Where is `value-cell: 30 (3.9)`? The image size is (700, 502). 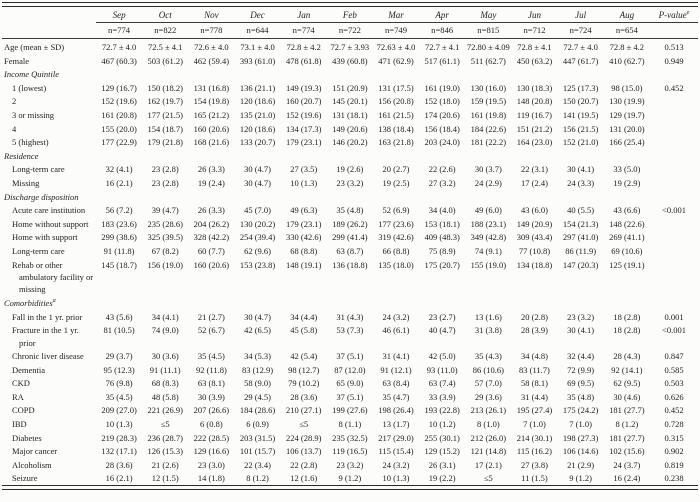 value-cell: 30 (3.9) is located at coordinates (211, 396).